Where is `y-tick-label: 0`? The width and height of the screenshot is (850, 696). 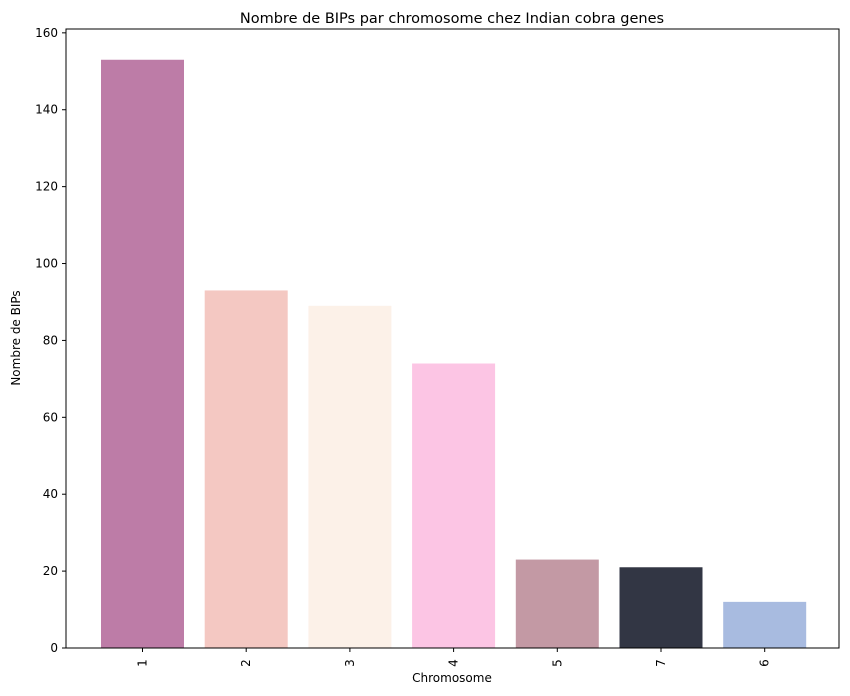 y-tick-label: 0 is located at coordinates (54, 648).